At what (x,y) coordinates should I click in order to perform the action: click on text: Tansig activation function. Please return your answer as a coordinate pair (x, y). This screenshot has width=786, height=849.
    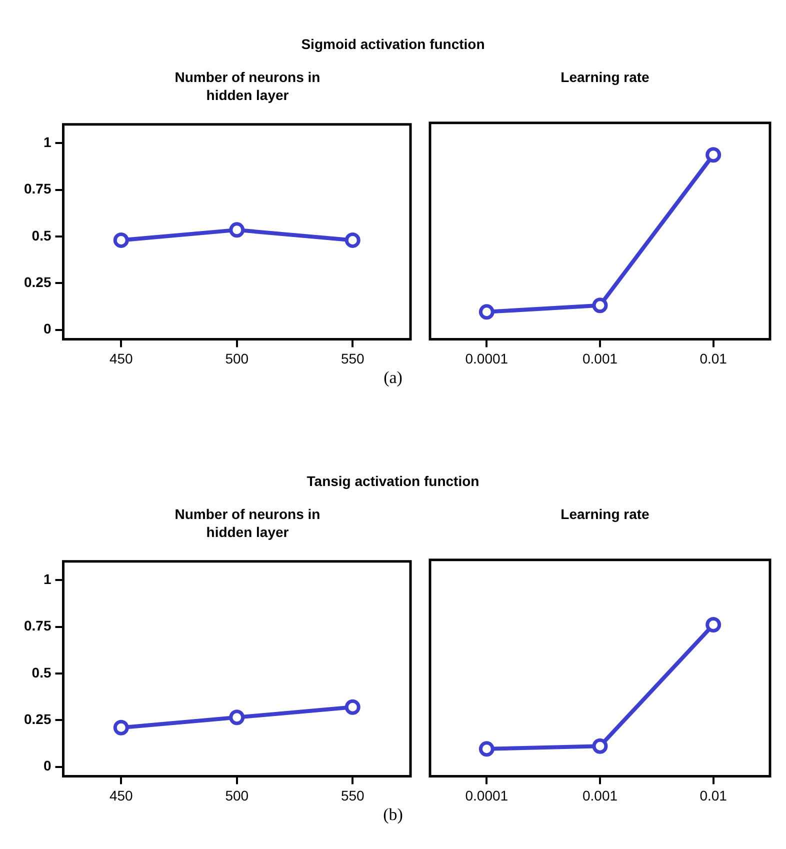
    Looking at the image, I should click on (393, 481).